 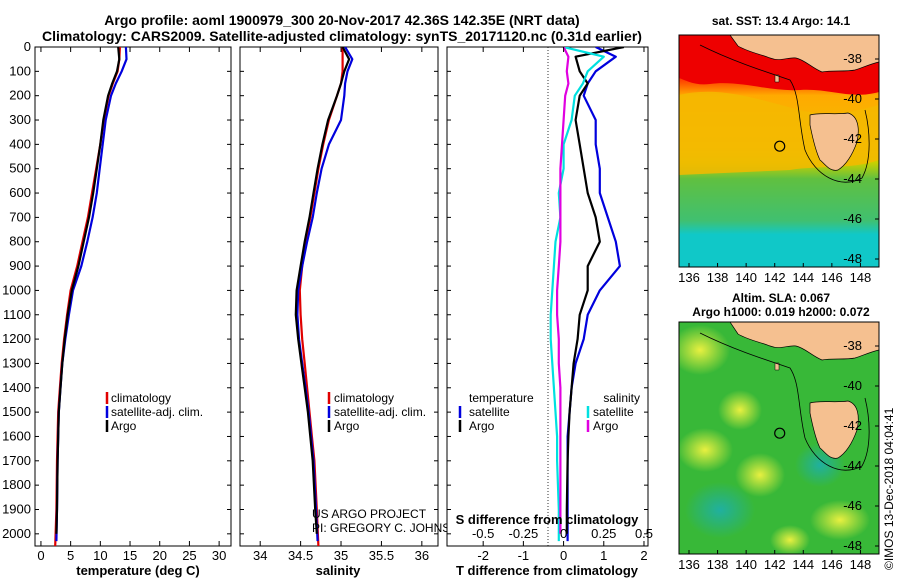 I want to click on depth-tick-label: 1800, so click(x=16, y=484).